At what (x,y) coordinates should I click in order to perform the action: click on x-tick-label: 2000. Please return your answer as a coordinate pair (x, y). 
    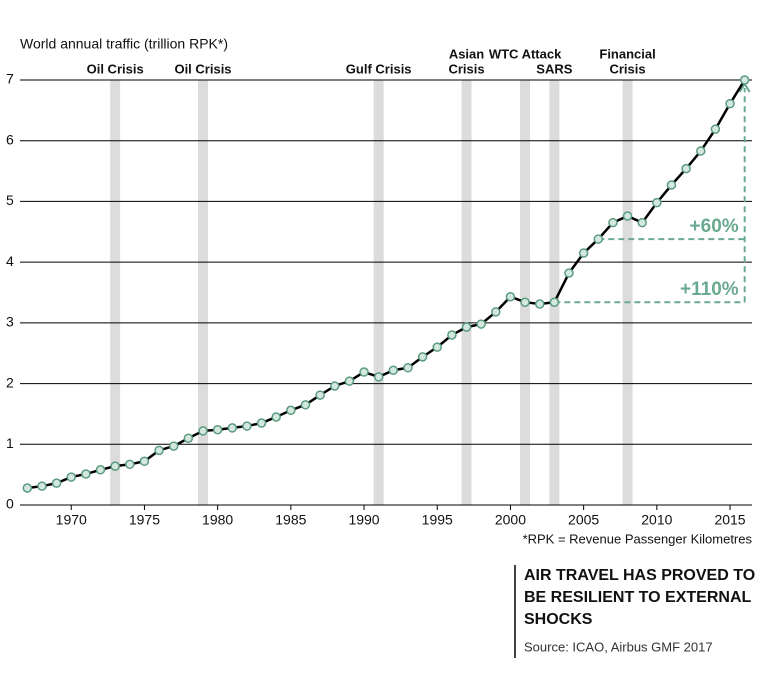
    Looking at the image, I should click on (510, 520).